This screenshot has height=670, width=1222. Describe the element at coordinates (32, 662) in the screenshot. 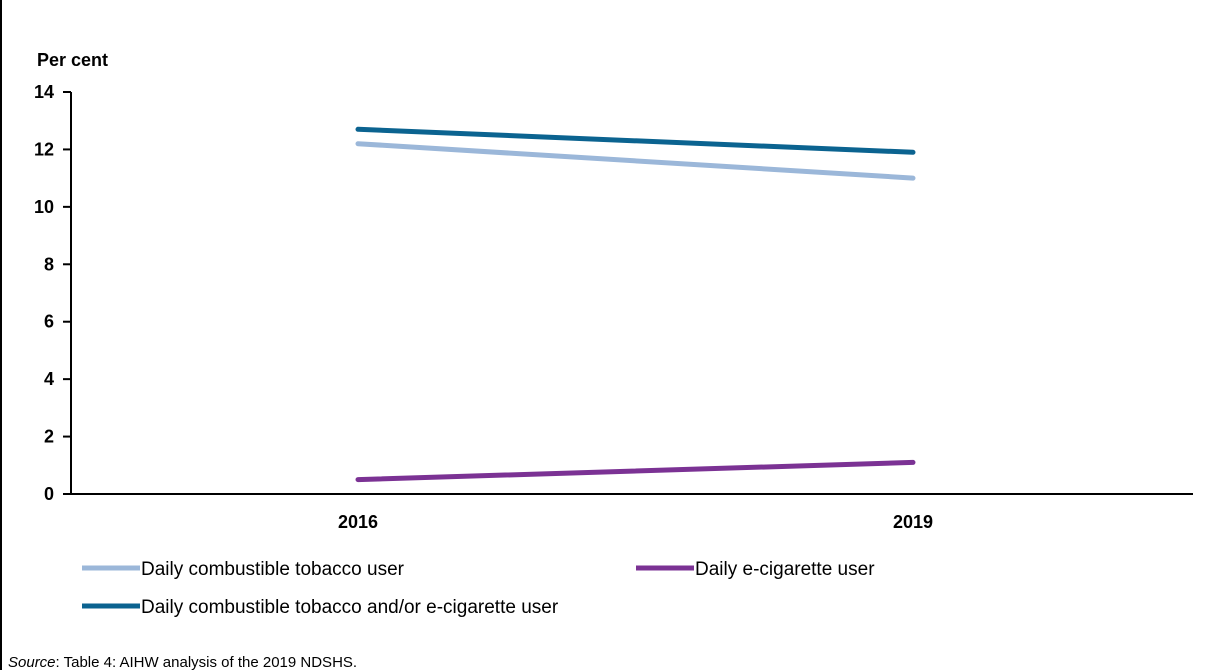

I see `source-prefix: Source` at that location.